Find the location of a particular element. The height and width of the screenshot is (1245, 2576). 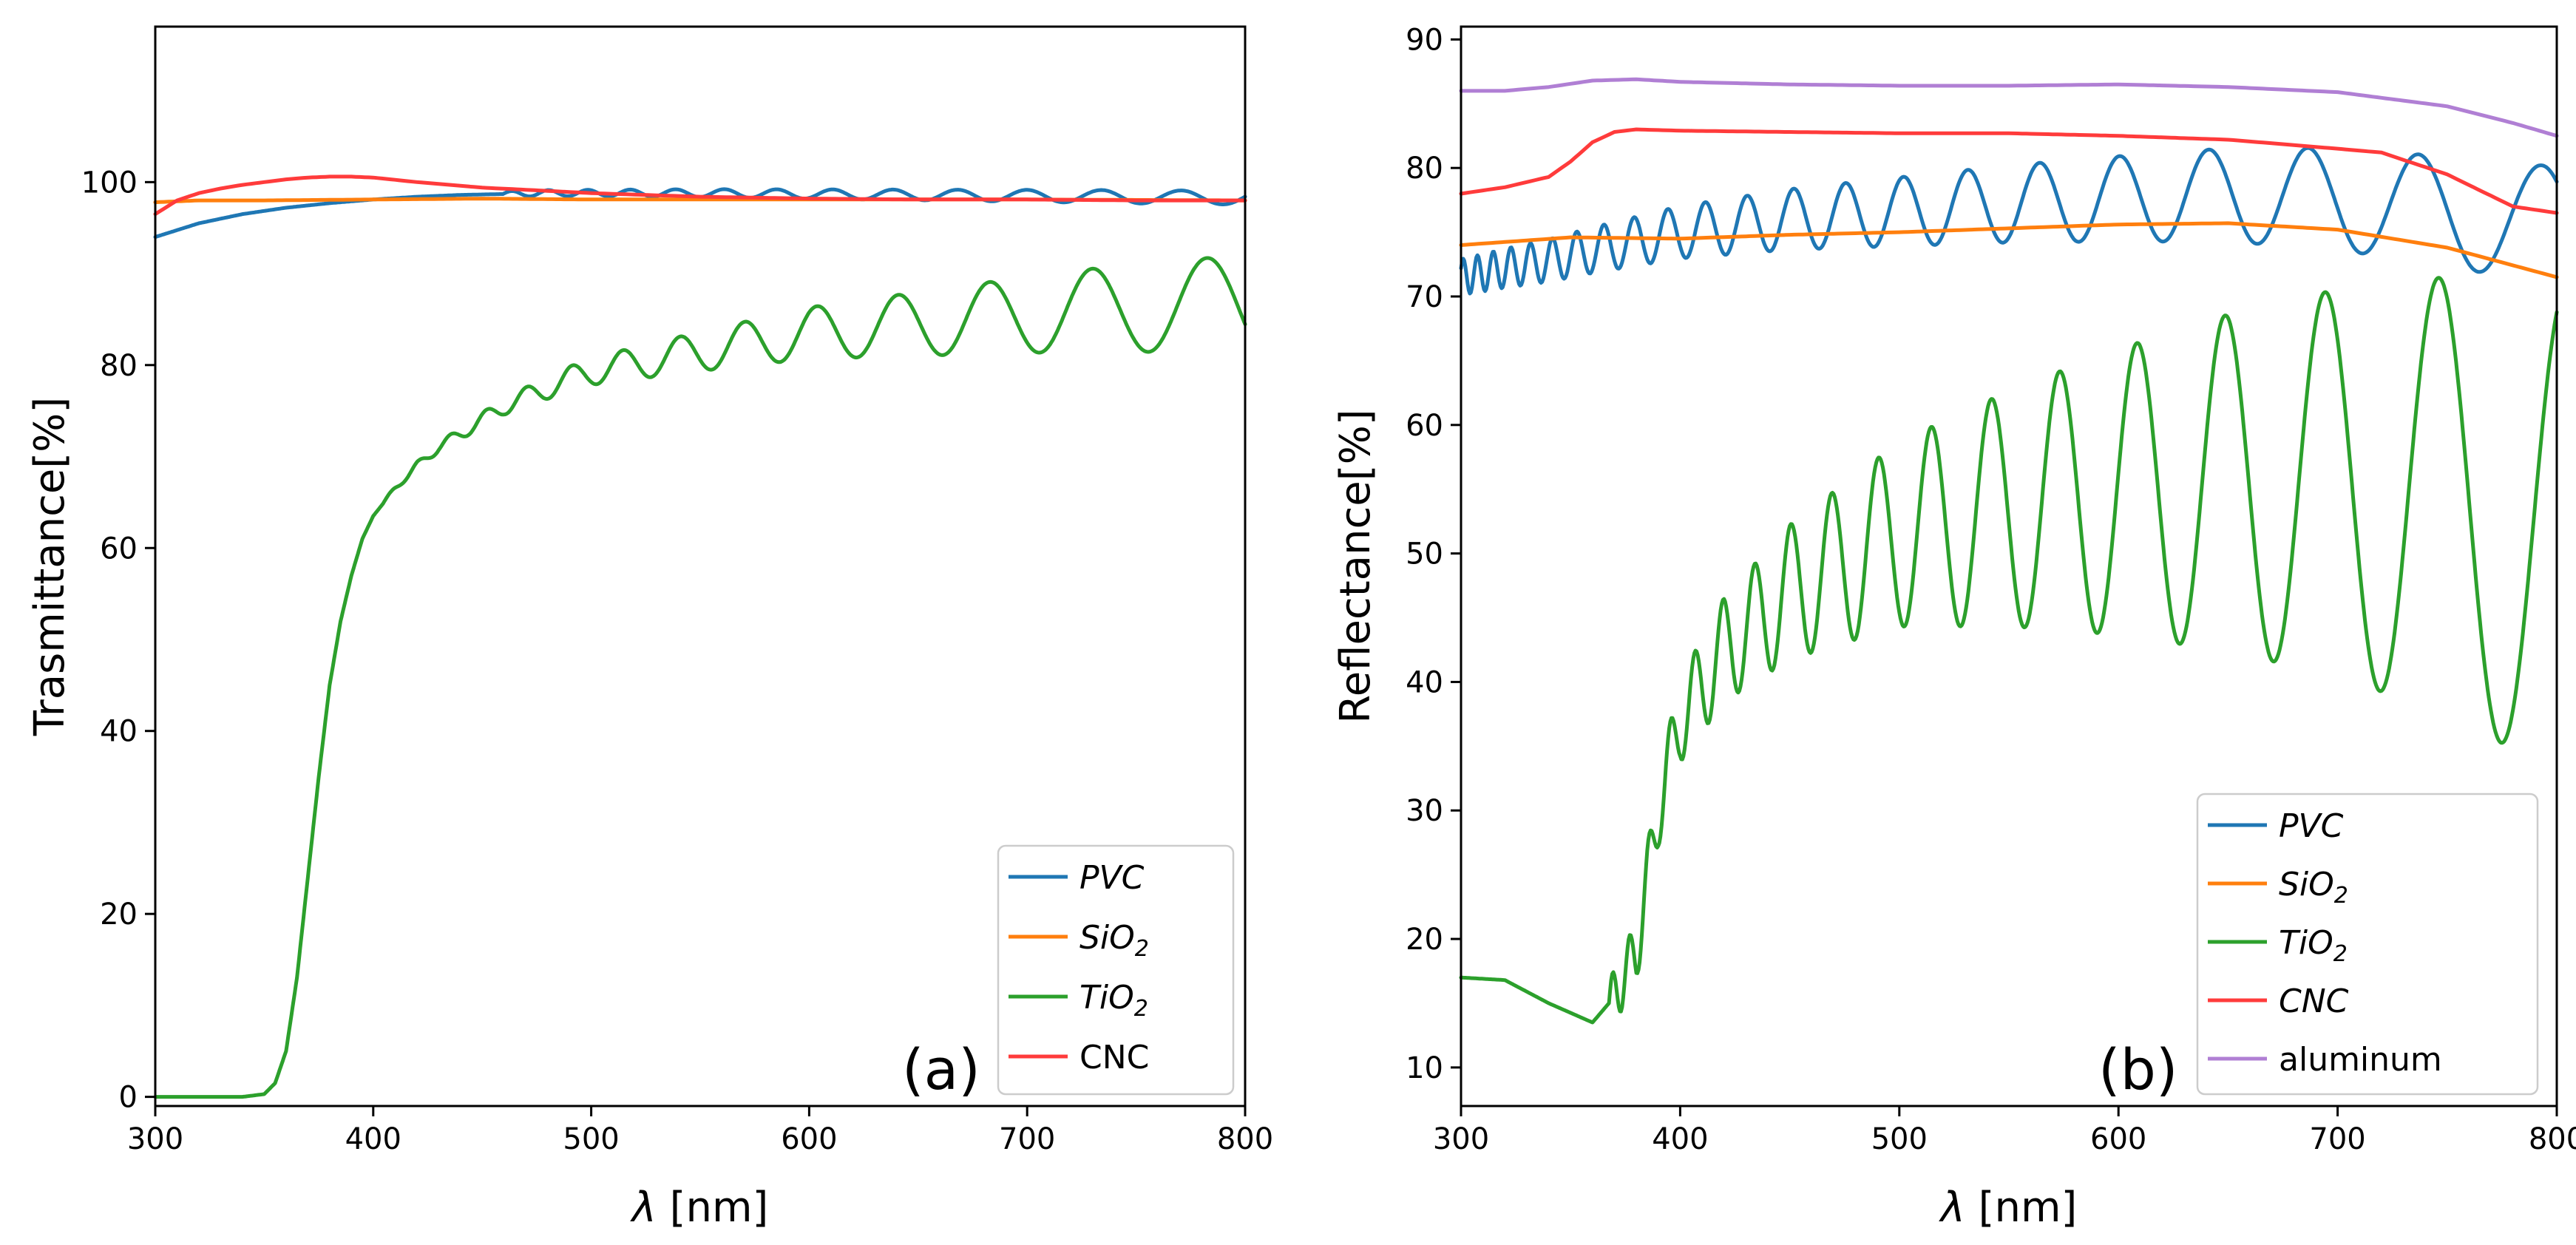

panel-b-y-tick-label: 10 is located at coordinates (1424, 1068).